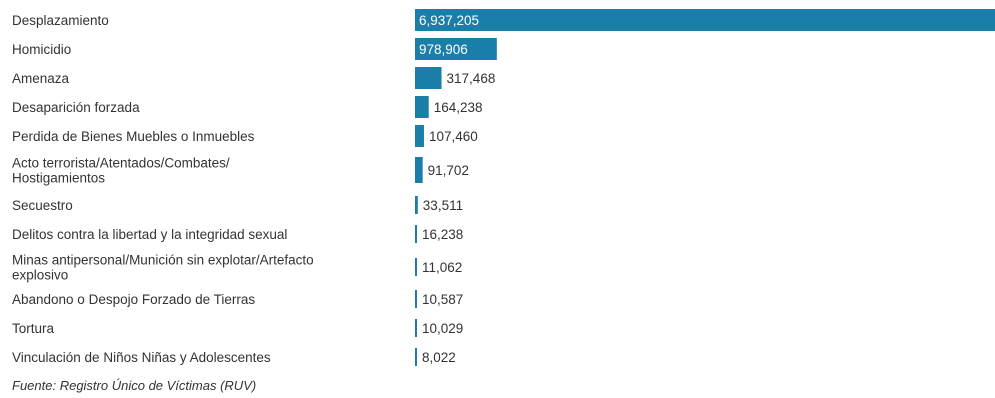 The width and height of the screenshot is (995, 398). What do you see at coordinates (76, 107) in the screenshot?
I see `category-label: Desaparición forzada` at bounding box center [76, 107].